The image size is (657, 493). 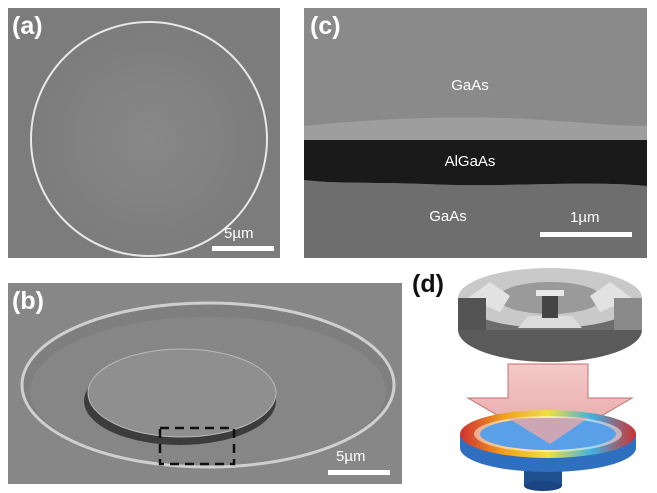 What do you see at coordinates (428, 284) in the screenshot?
I see `panel-d-label: (d)` at bounding box center [428, 284].